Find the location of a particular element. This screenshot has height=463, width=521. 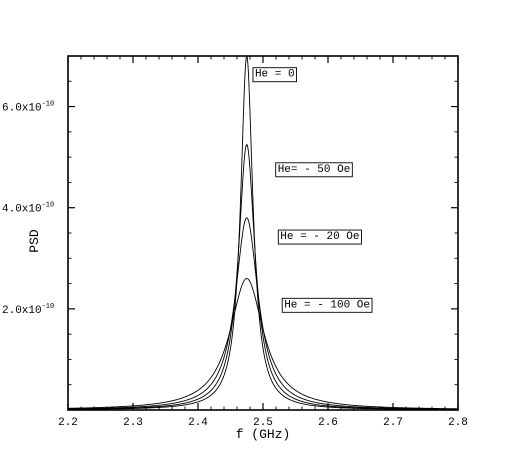

annotation-label-4: He = - 100 Oe is located at coordinates (327, 305).